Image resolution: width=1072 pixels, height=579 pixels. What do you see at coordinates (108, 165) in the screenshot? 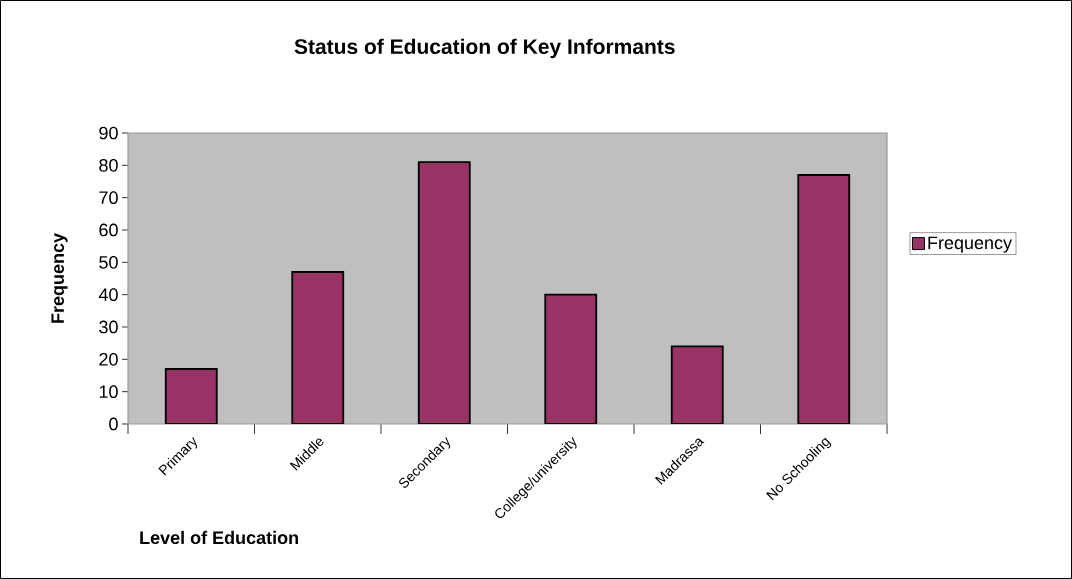
I see `y-tick-label: 80` at bounding box center [108, 165].